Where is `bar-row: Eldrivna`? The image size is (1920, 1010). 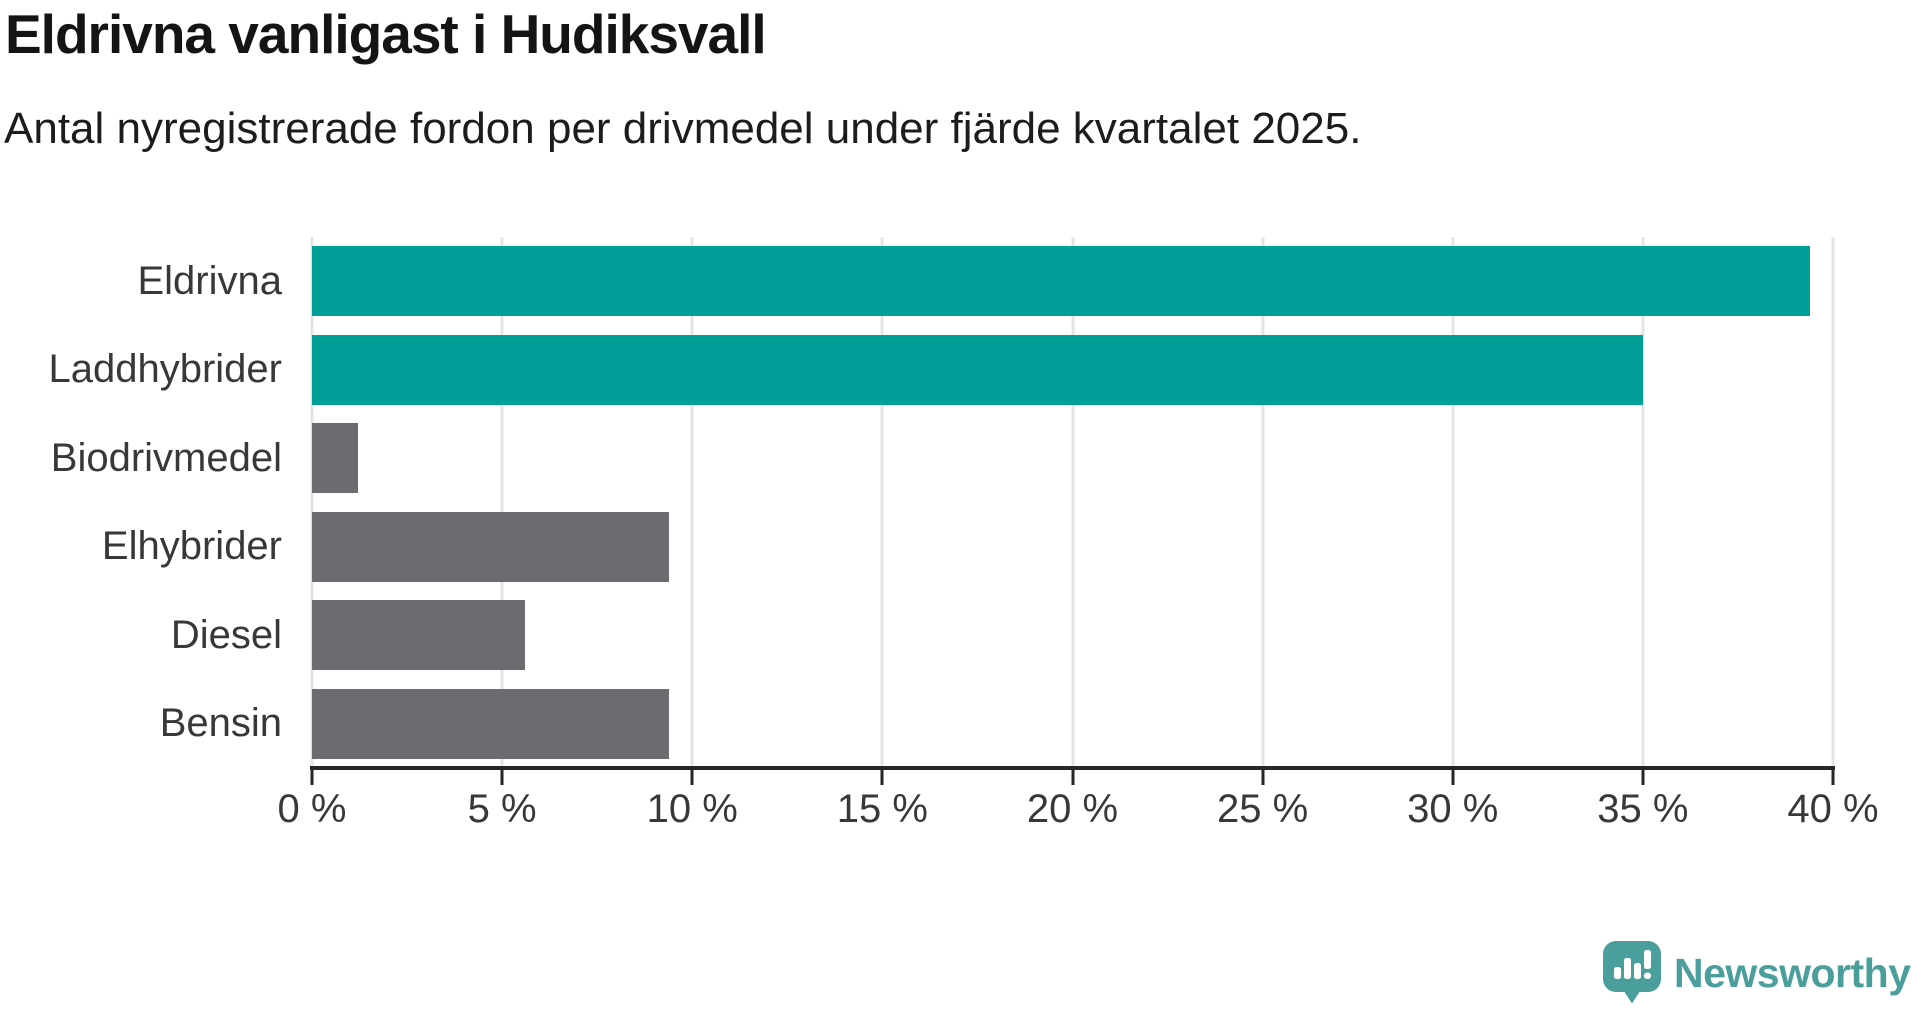 bar-row: Eldrivna is located at coordinates (985, 281).